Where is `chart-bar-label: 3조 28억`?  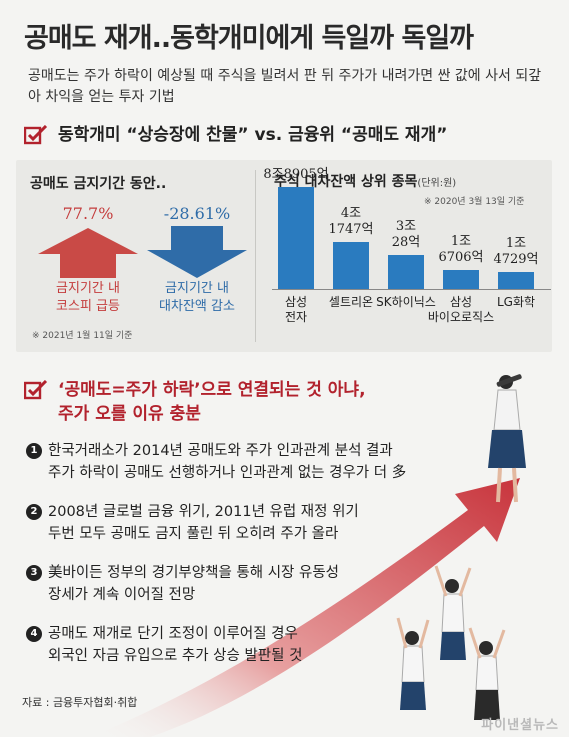
chart-bar-label: 3조 28억 is located at coordinates (406, 234).